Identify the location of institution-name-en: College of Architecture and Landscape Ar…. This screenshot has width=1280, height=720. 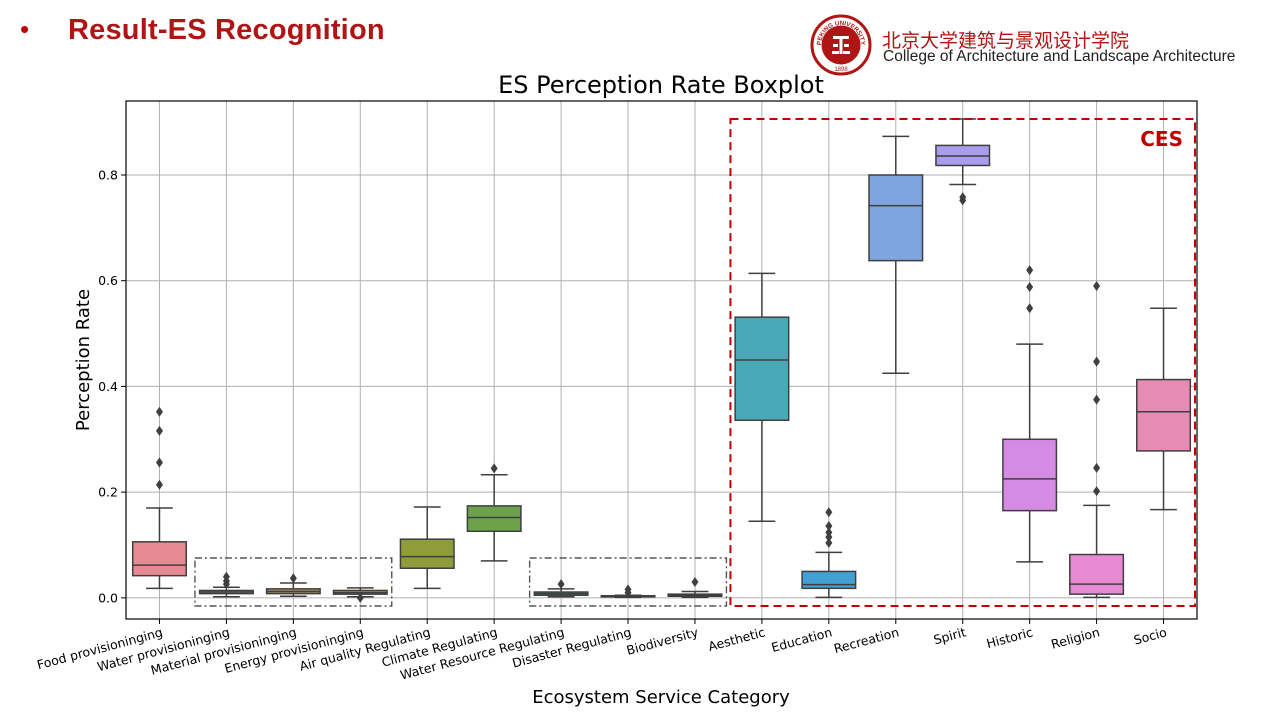
(1059, 56).